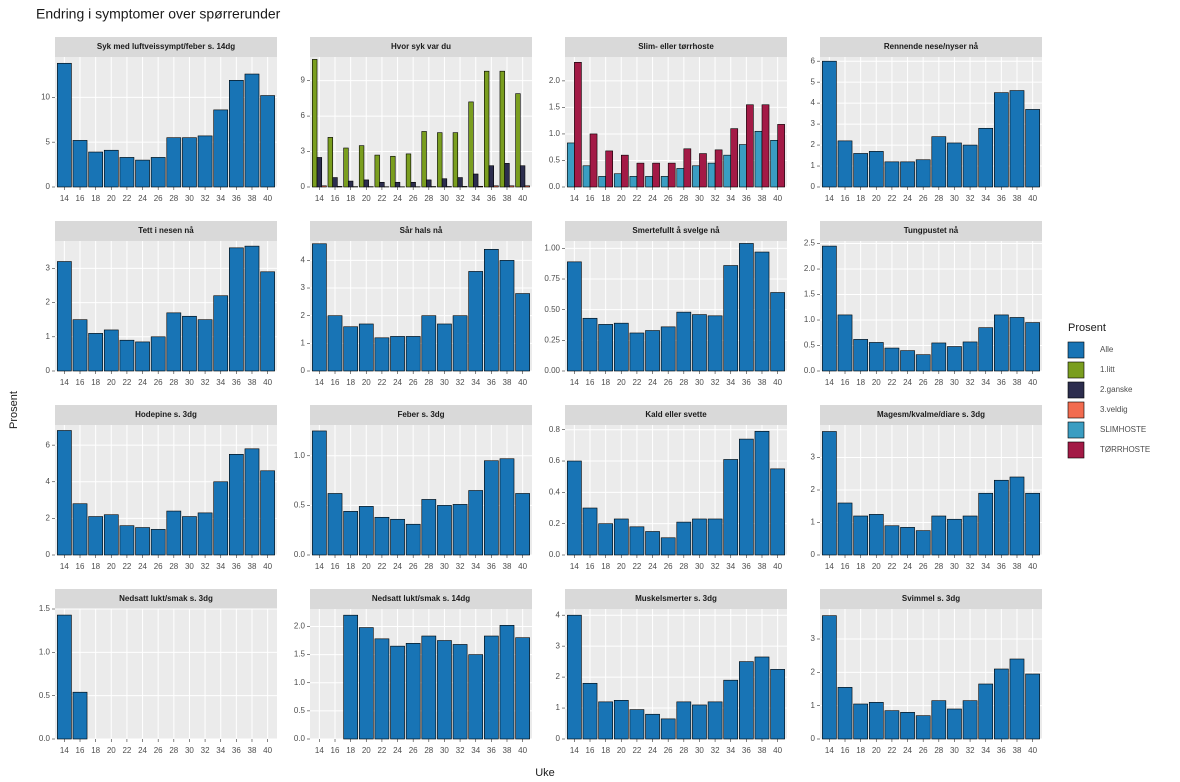 This screenshot has height=782, width=1180. What do you see at coordinates (1114, 409) in the screenshot?
I see `legend-label: 3.veldig` at bounding box center [1114, 409].